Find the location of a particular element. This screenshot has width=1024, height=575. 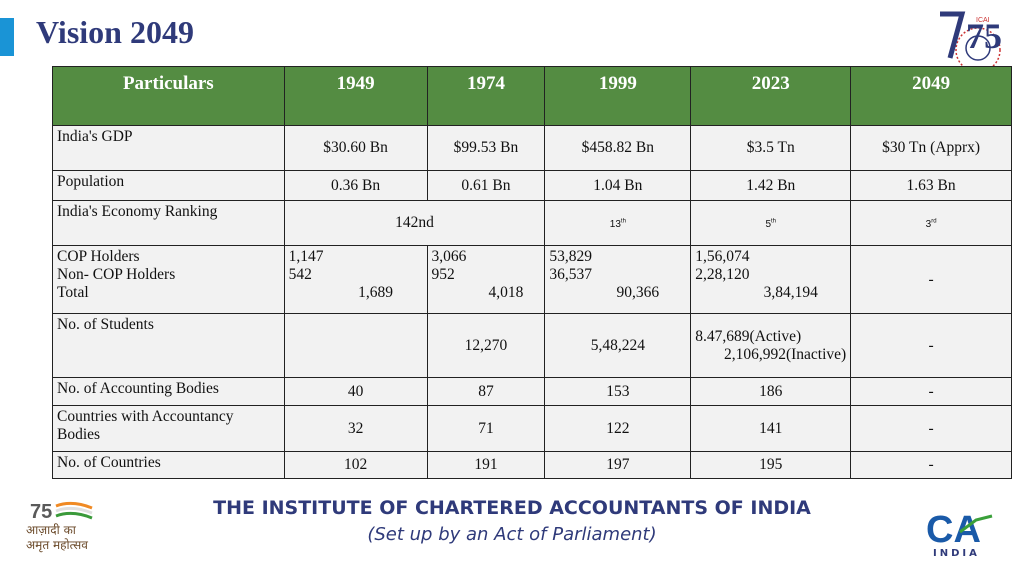

noncop-value: 542 is located at coordinates (300, 274).